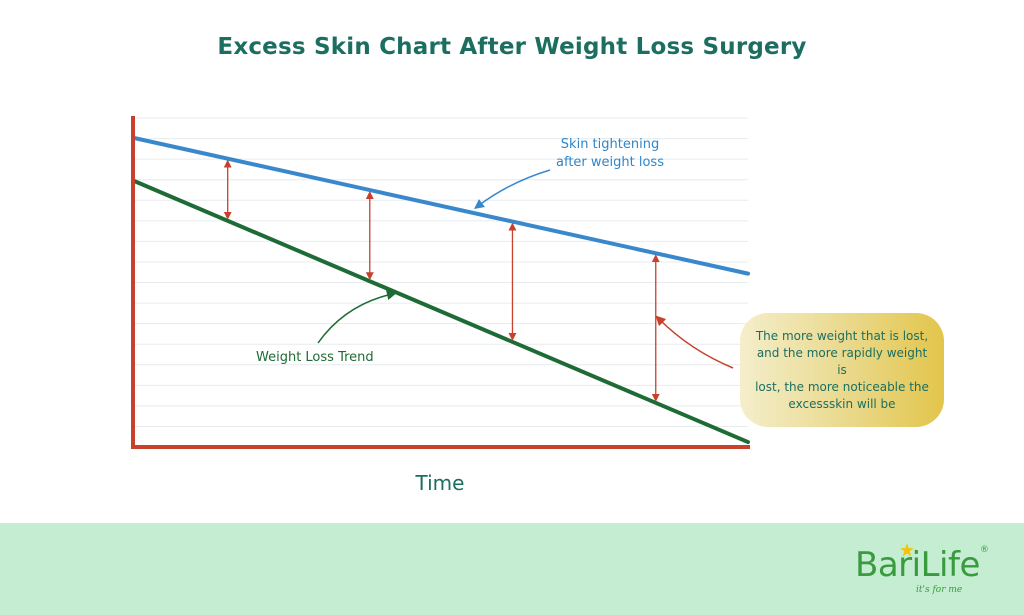 The height and width of the screenshot is (615, 1024). I want to click on callout-line-3: lost, the more noticeable the, so click(842, 386).